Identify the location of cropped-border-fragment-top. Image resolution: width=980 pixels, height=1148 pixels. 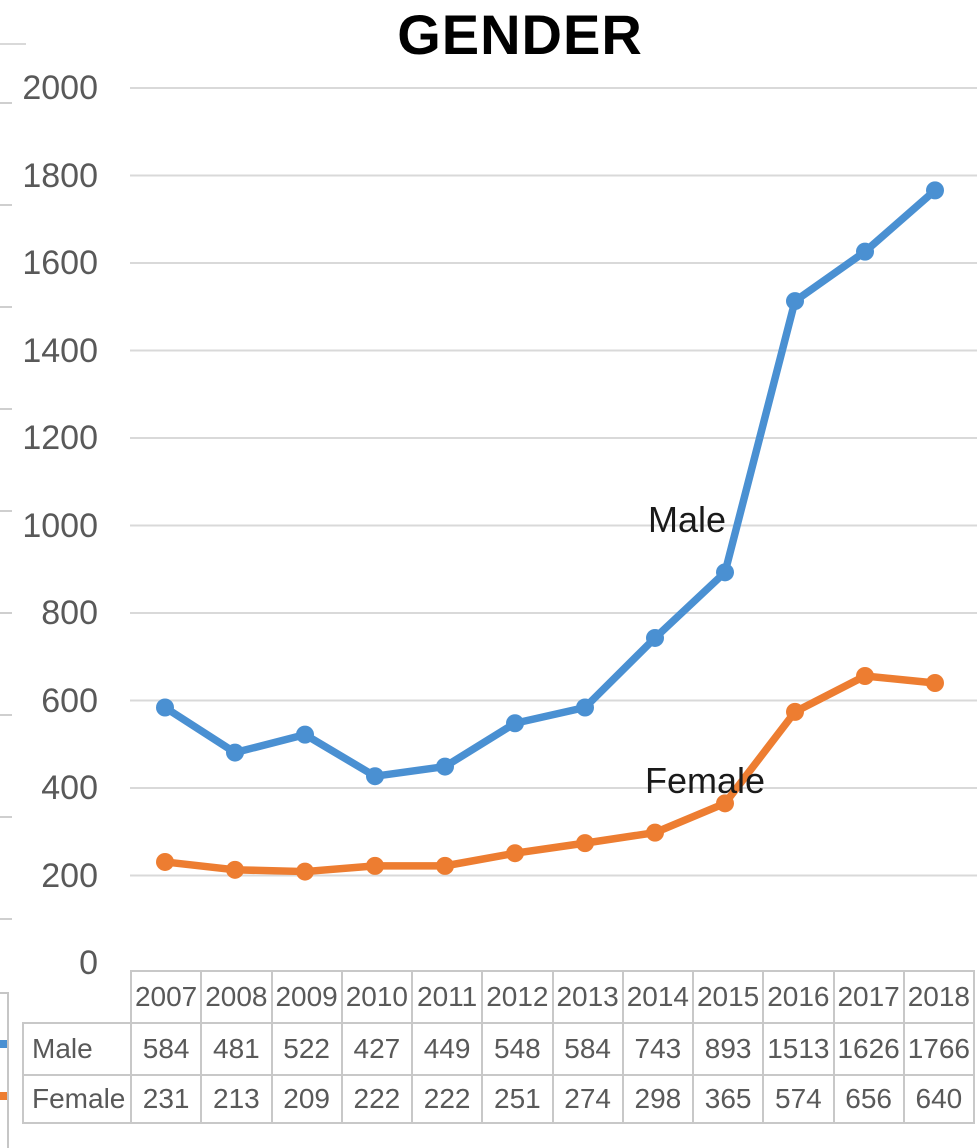
(13, 44).